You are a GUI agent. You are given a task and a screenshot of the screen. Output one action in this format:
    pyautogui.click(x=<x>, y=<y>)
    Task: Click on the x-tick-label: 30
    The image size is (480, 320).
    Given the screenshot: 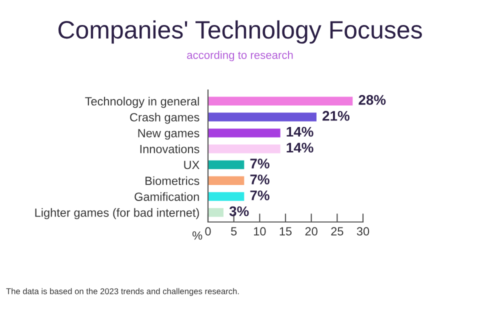 What is the action you would take?
    pyautogui.click(x=363, y=231)
    